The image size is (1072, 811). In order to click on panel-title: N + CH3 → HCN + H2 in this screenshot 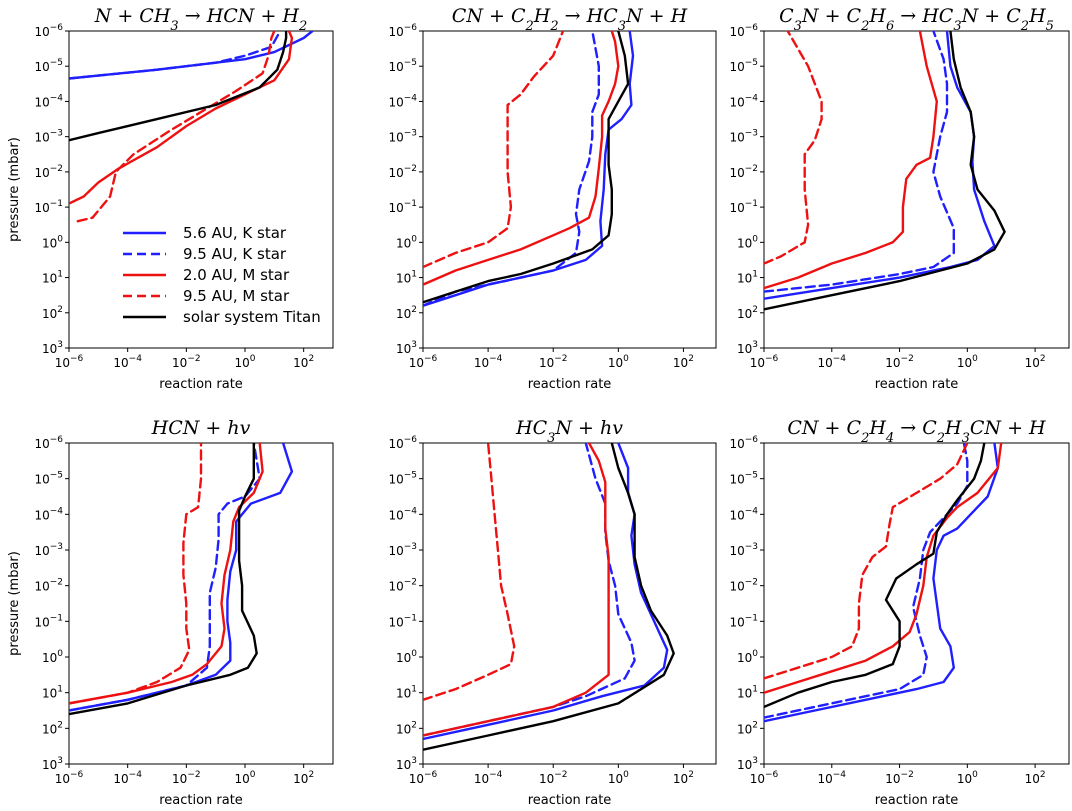, I will do `click(201, 19)`.